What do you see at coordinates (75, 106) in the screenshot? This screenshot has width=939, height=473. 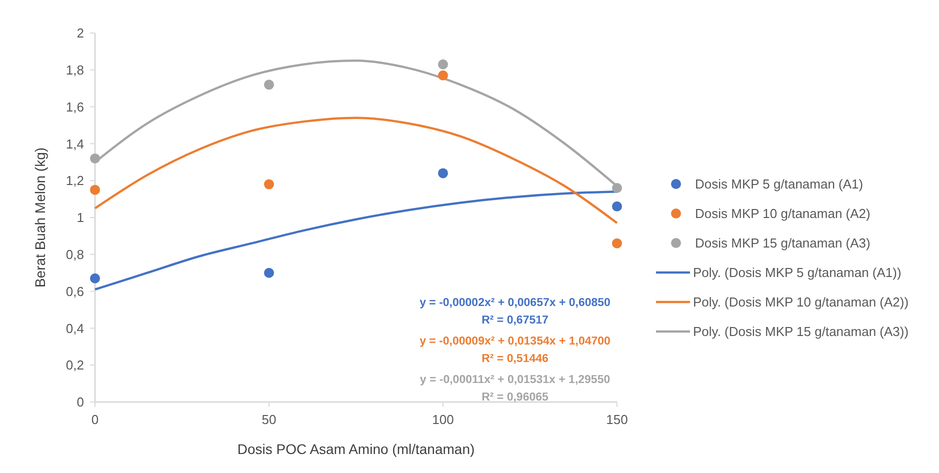 I see `y-tick-label: 1,6` at bounding box center [75, 106].